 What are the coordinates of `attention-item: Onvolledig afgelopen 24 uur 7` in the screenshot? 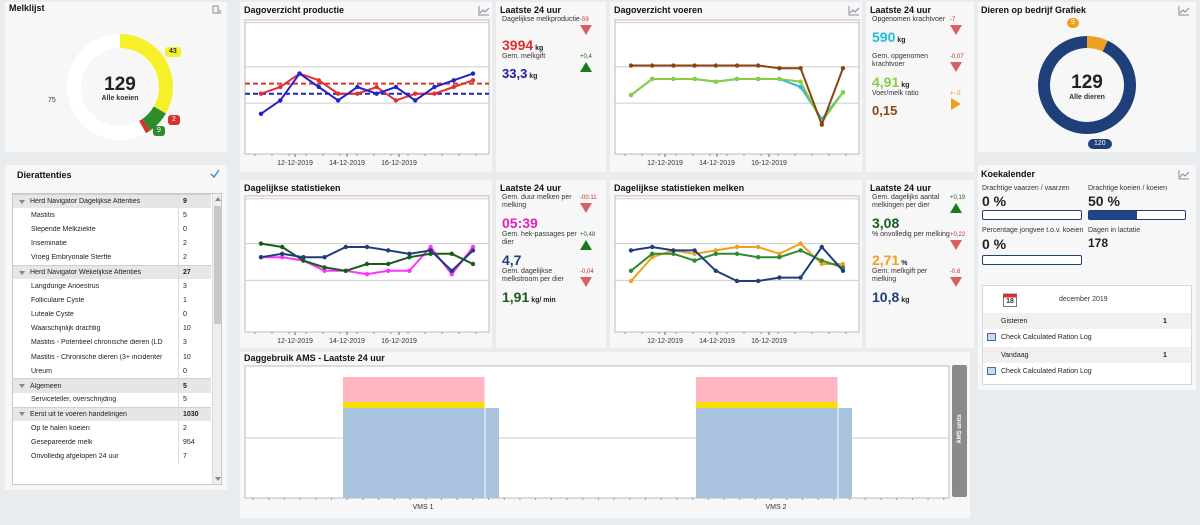 It's located at (112, 456).